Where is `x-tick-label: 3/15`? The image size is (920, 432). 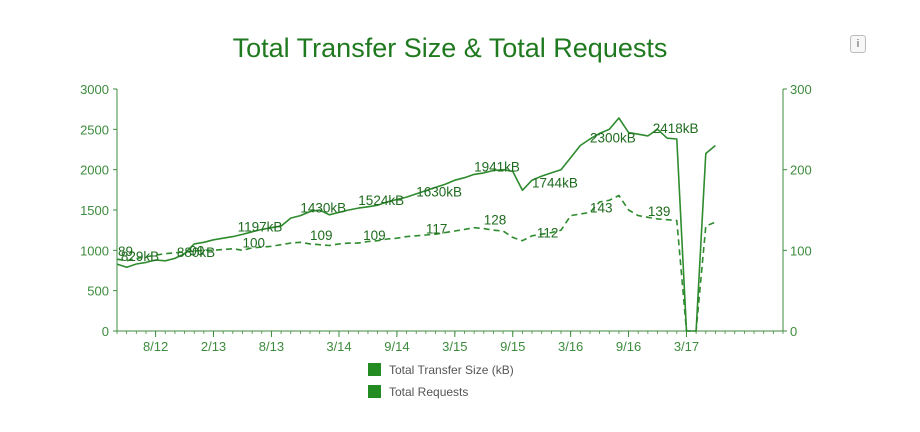
x-tick-label: 3/15 is located at coordinates (454, 346).